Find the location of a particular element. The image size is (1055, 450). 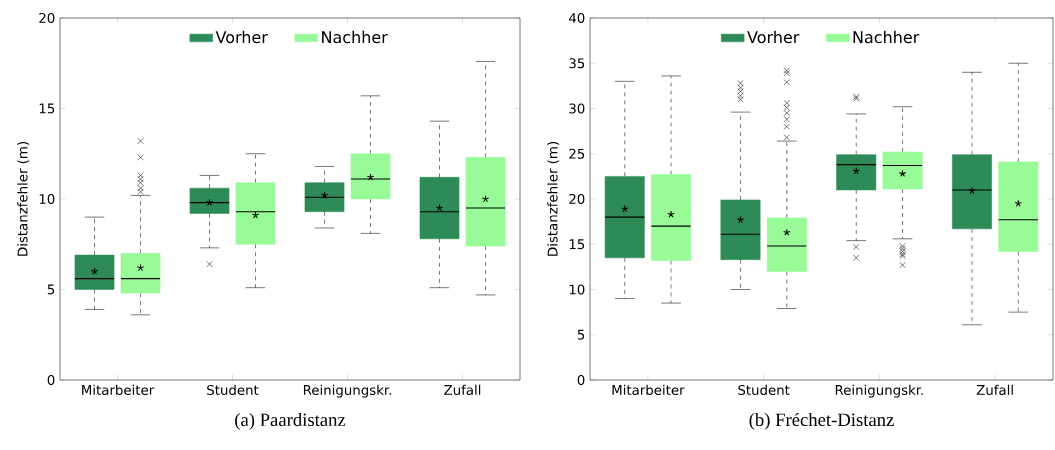

text: (a) Paardistanz is located at coordinates (290, 421).